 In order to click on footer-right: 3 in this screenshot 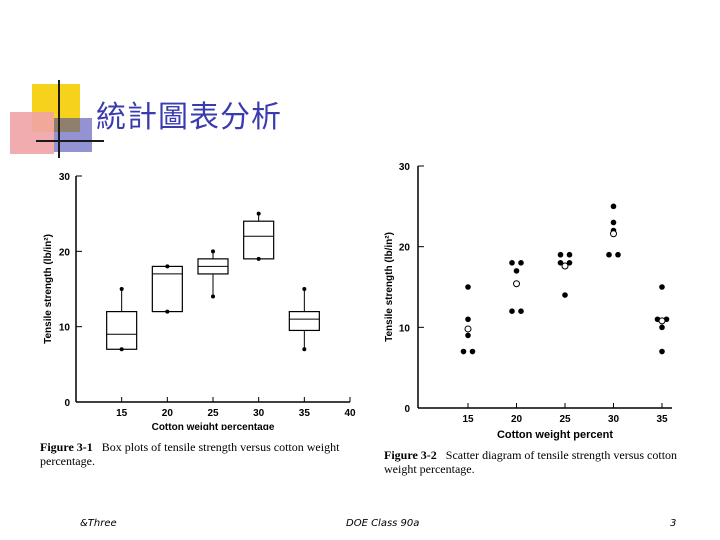, I will do `click(673, 523)`.